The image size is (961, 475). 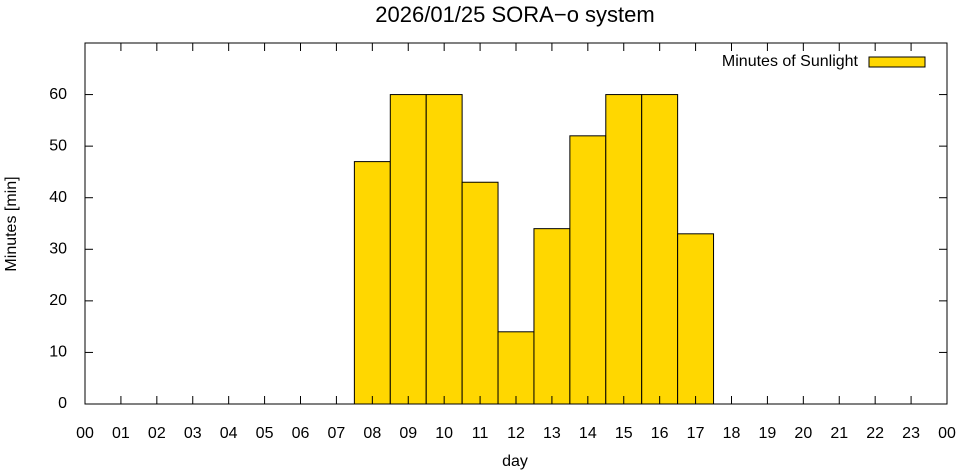 What do you see at coordinates (58, 145) in the screenshot?
I see `y-tick-label: 50` at bounding box center [58, 145].